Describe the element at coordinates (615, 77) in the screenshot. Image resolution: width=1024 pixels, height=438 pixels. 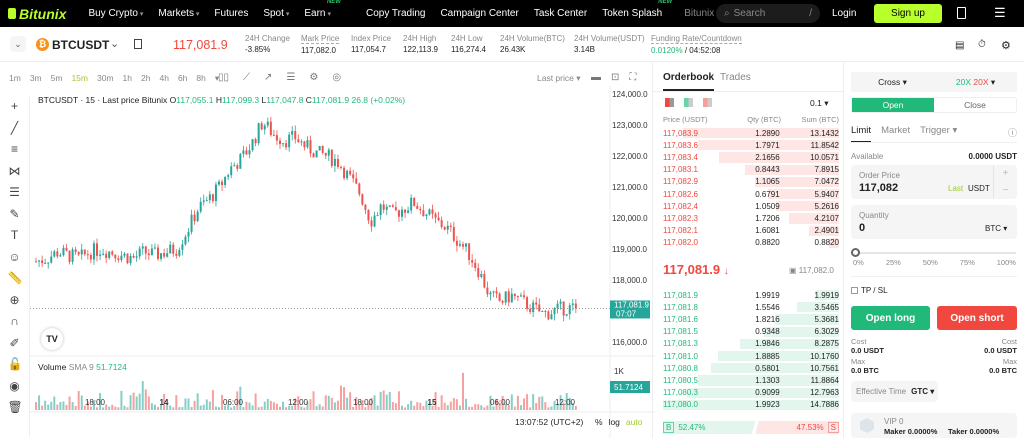
I see `one-chart-icon: ⊡` at that location.